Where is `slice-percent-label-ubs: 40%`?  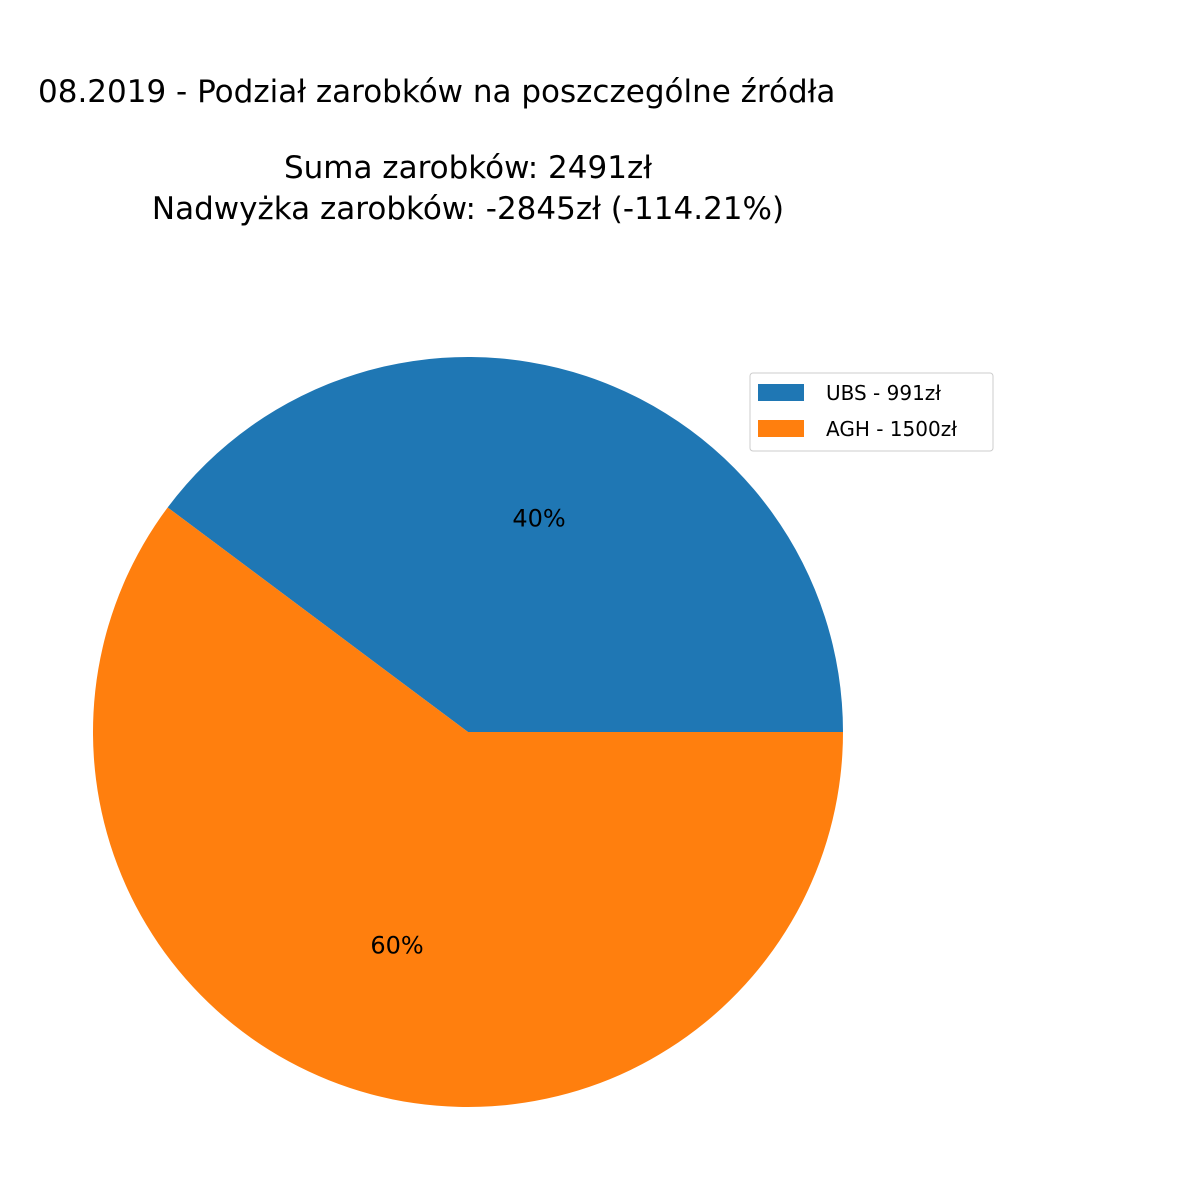 slice-percent-label-ubs: 40% is located at coordinates (538, 518).